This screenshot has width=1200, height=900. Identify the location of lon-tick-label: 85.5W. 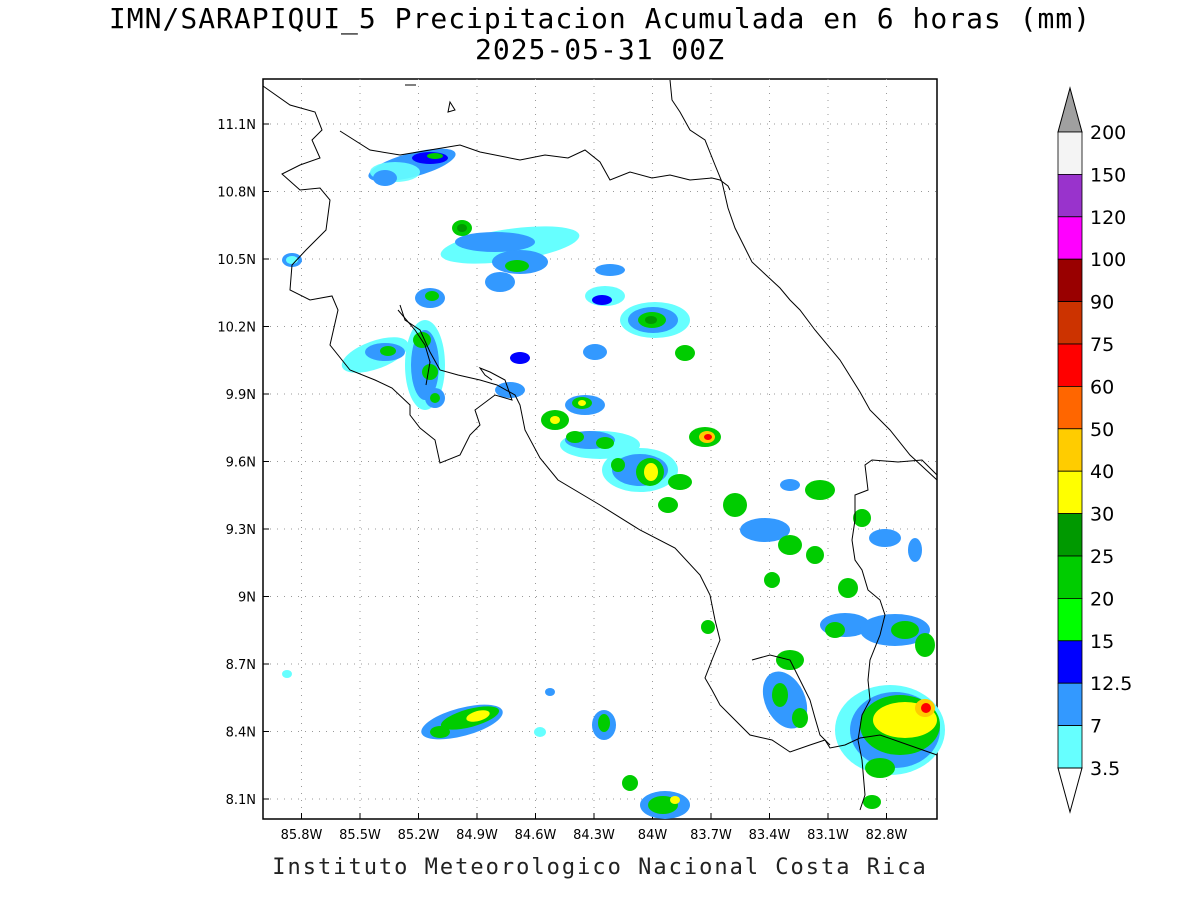
(360, 835).